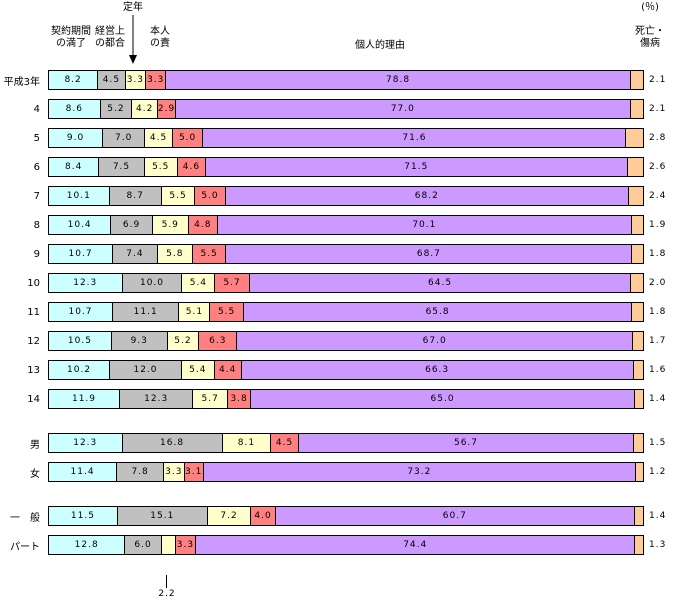 Image resolution: width=680 pixels, height=608 pixels. I want to click on bar-segment-1: 7.0, so click(123, 138).